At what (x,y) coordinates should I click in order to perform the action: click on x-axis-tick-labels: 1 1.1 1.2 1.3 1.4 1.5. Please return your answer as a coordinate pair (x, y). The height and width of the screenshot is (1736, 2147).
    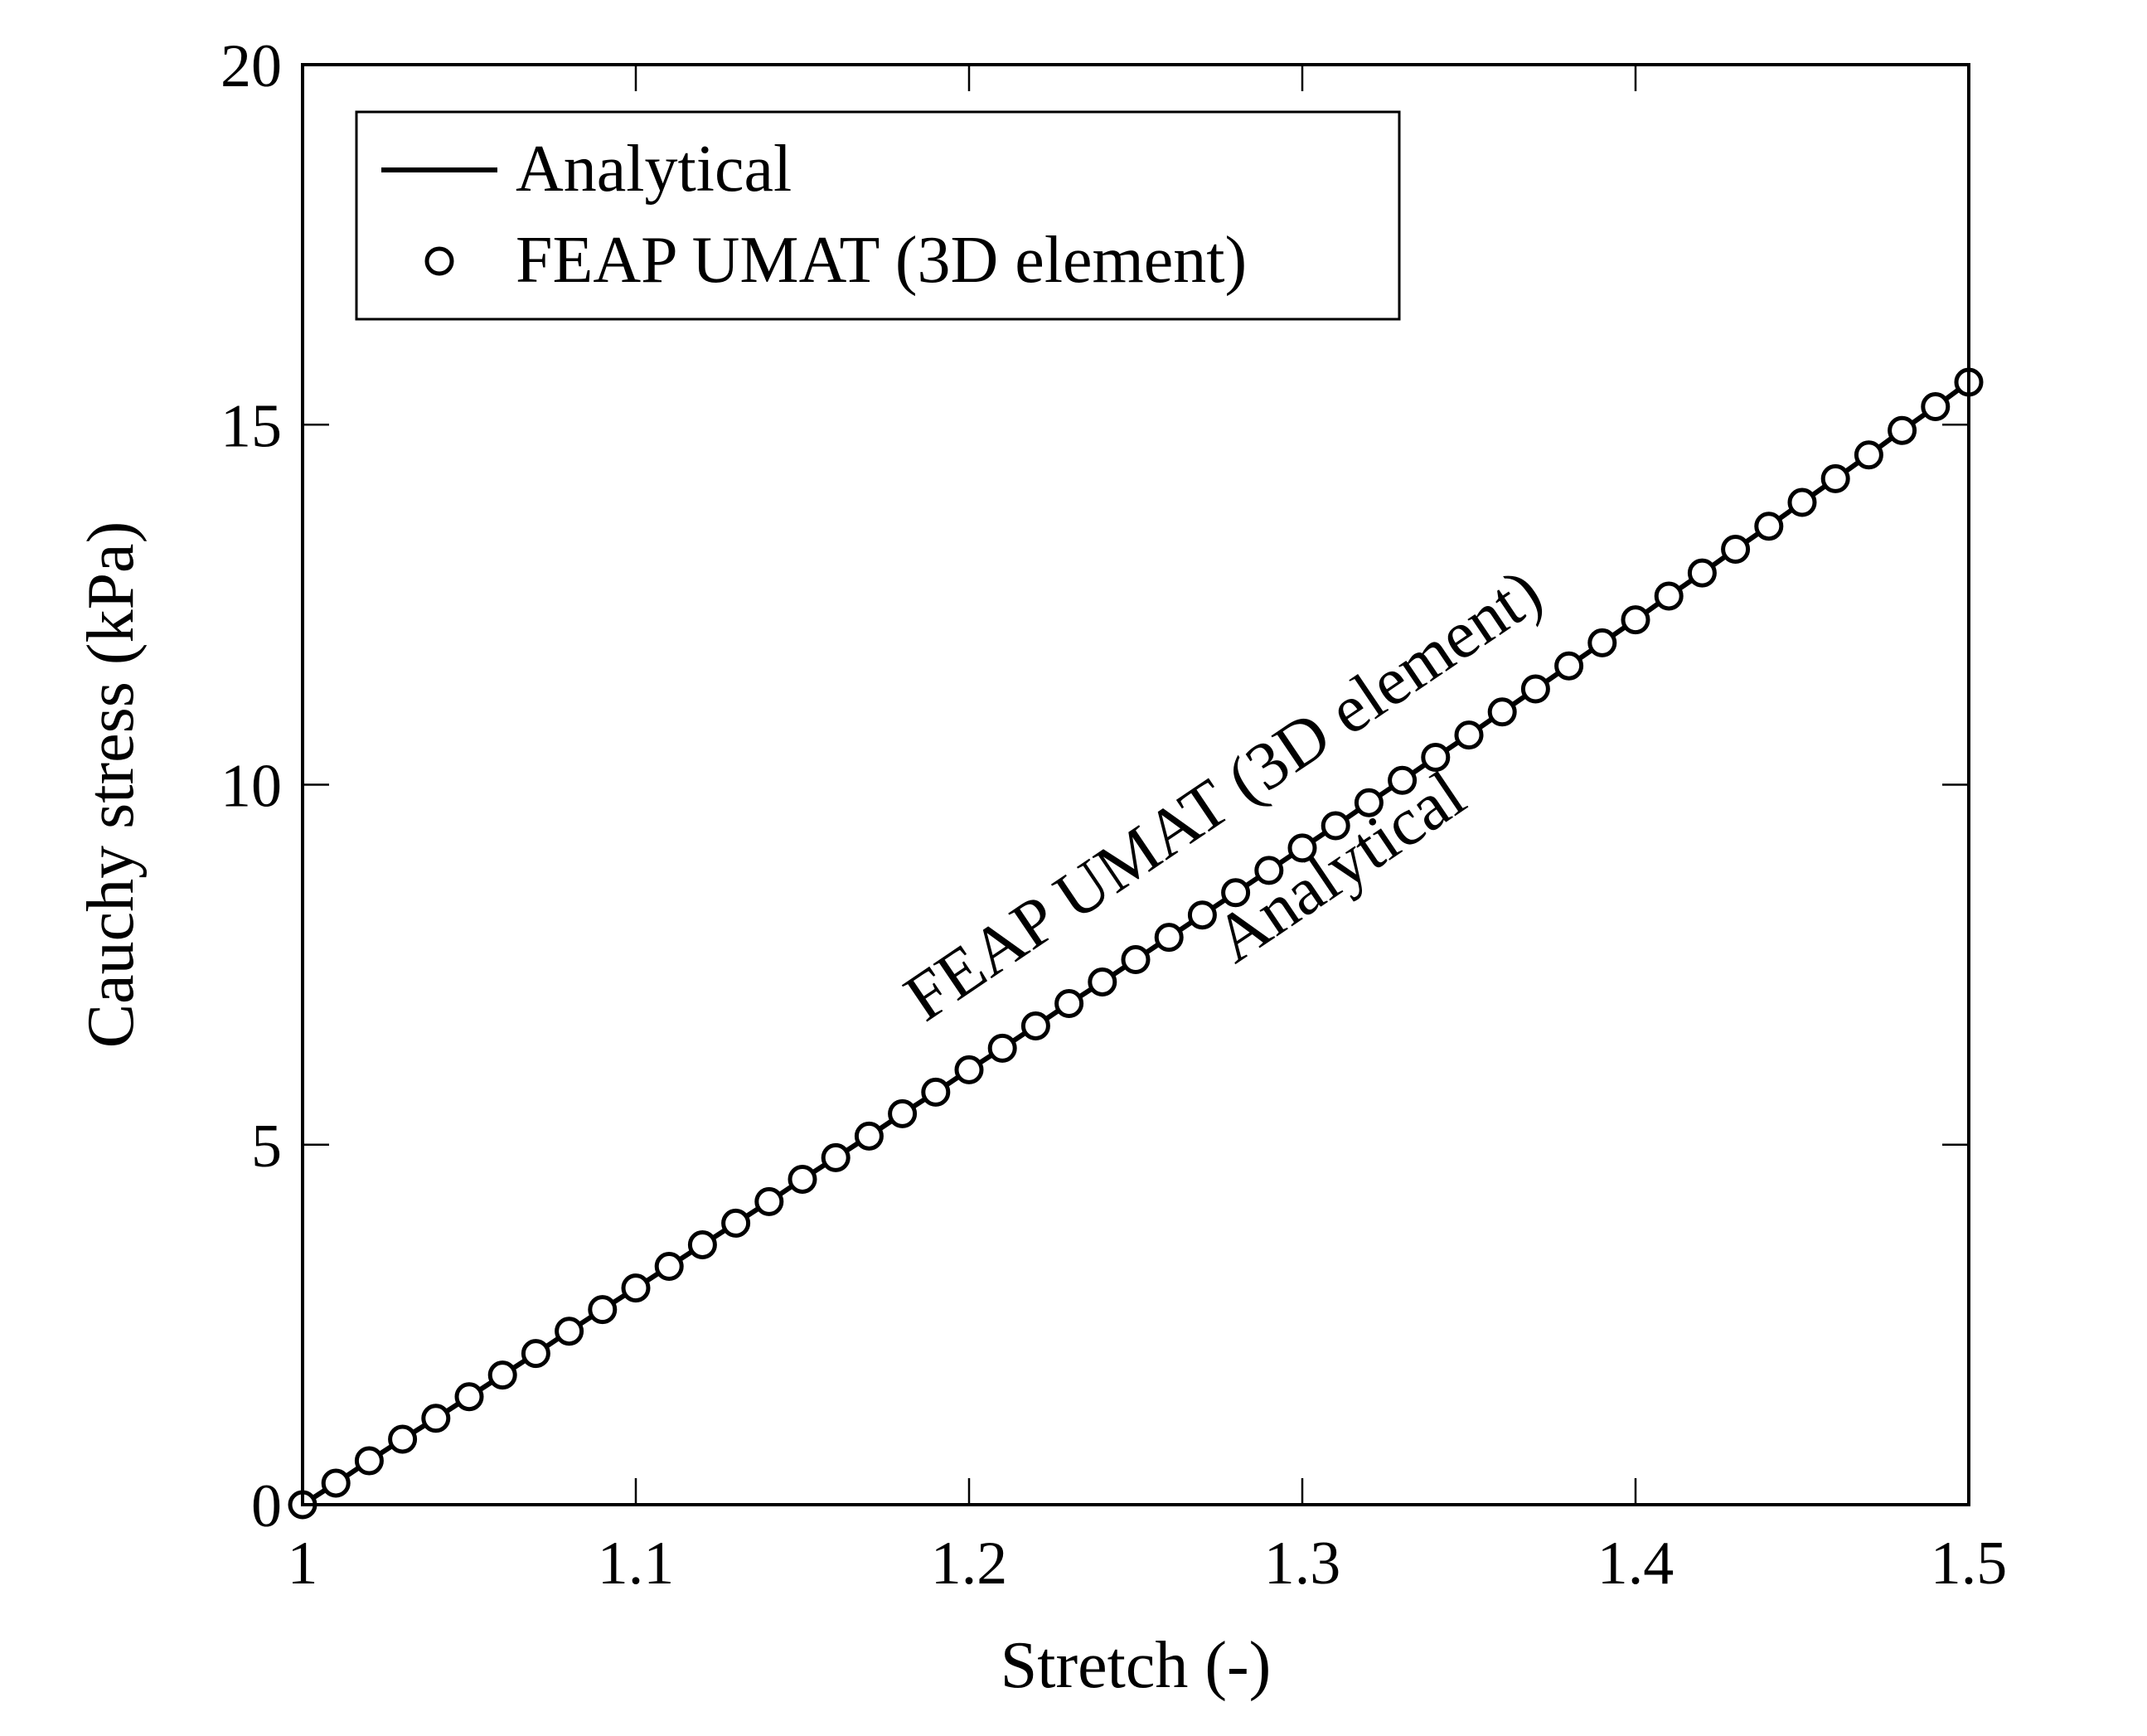
    Looking at the image, I should click on (1148, 1564).